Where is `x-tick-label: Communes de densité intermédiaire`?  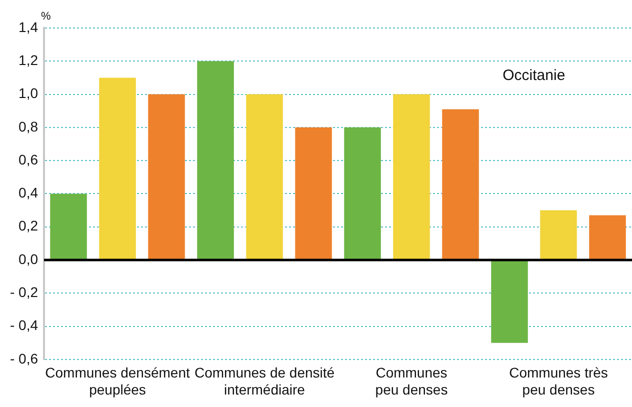
x-tick-label: Communes de densité intermédiaire is located at coordinates (264, 381).